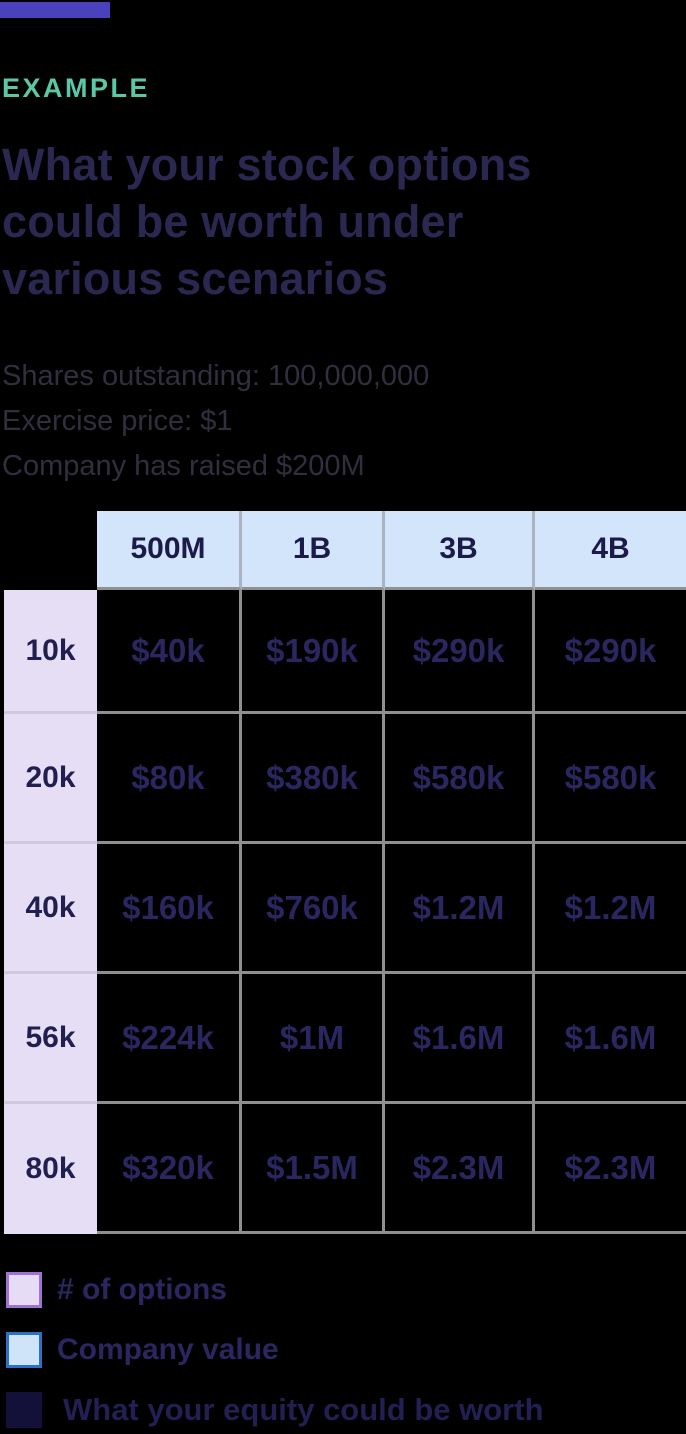 The height and width of the screenshot is (1434, 686). I want to click on row-header-80k: 80k, so click(50, 1169).